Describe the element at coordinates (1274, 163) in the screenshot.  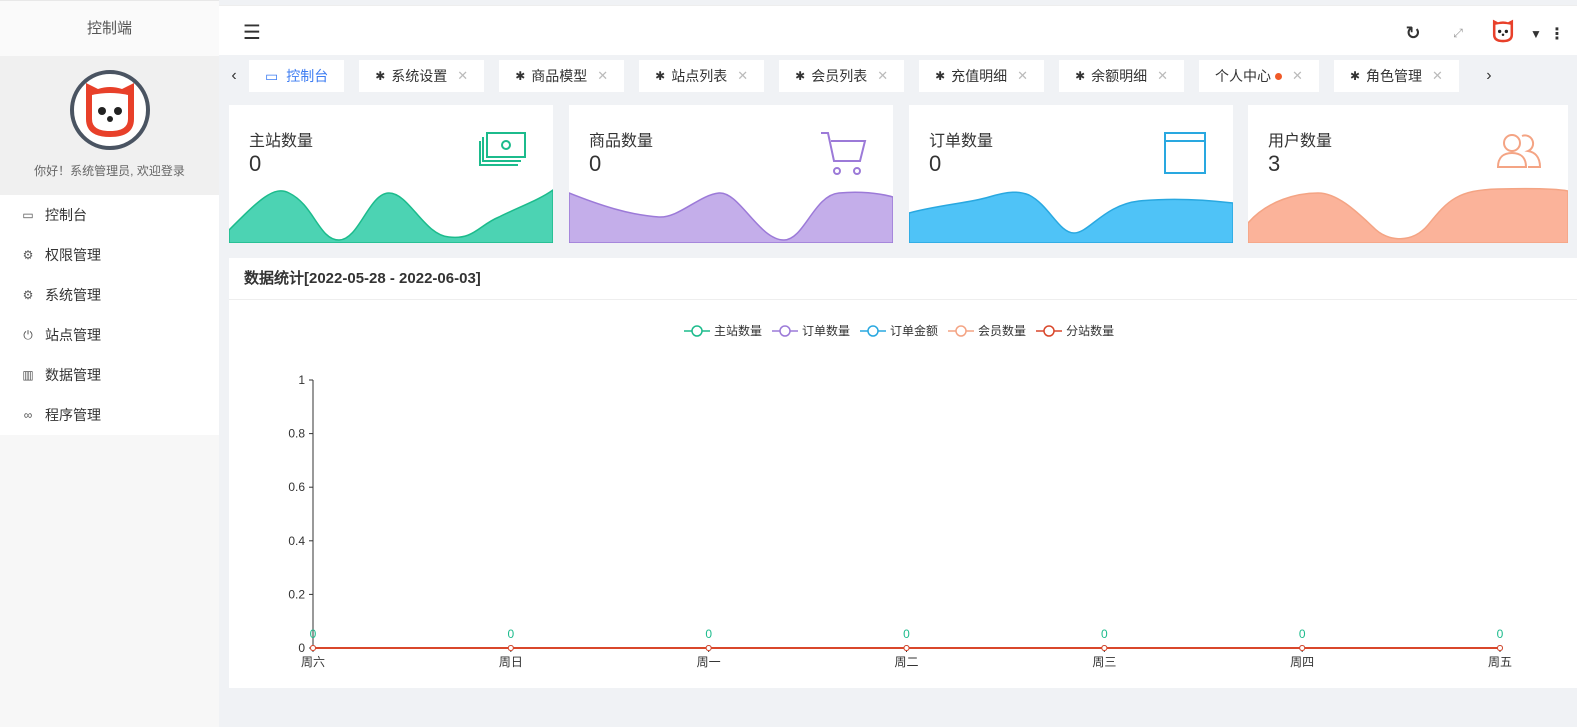
I see `stat-value: 3` at that location.